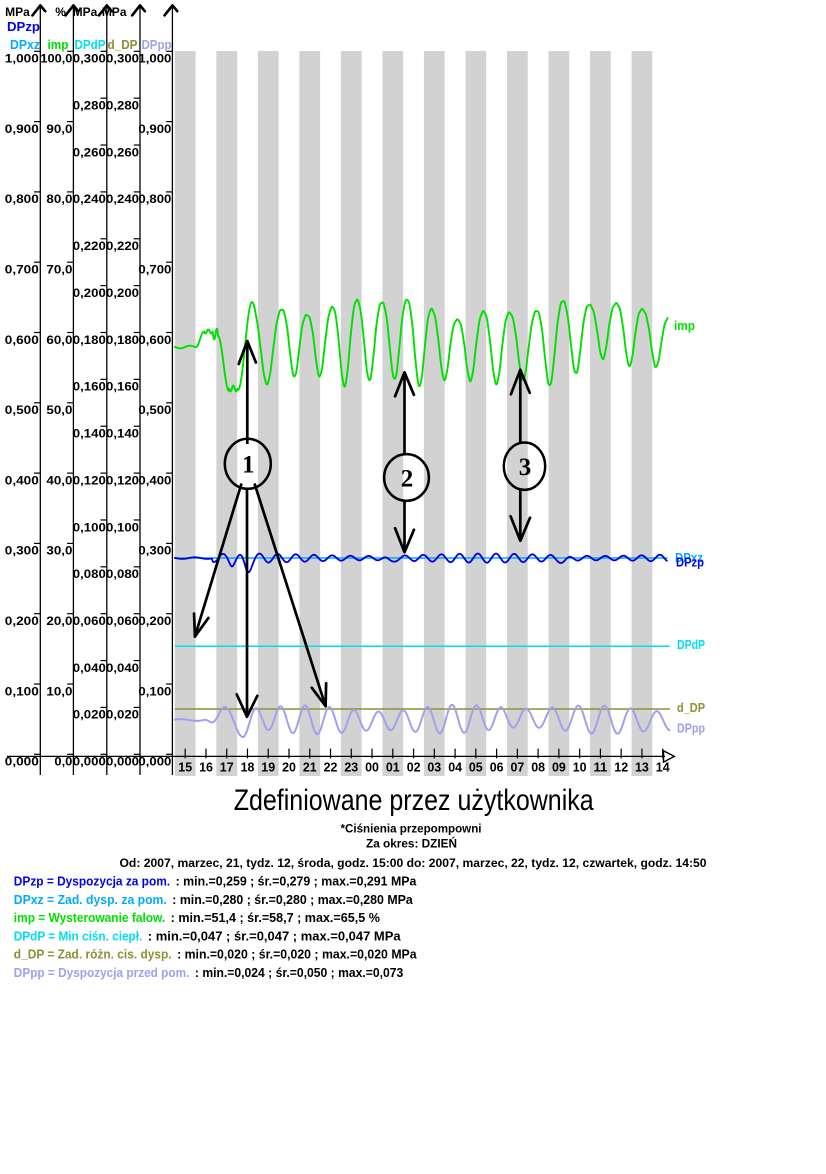  I want to click on svg-text: 09, so click(559, 767).